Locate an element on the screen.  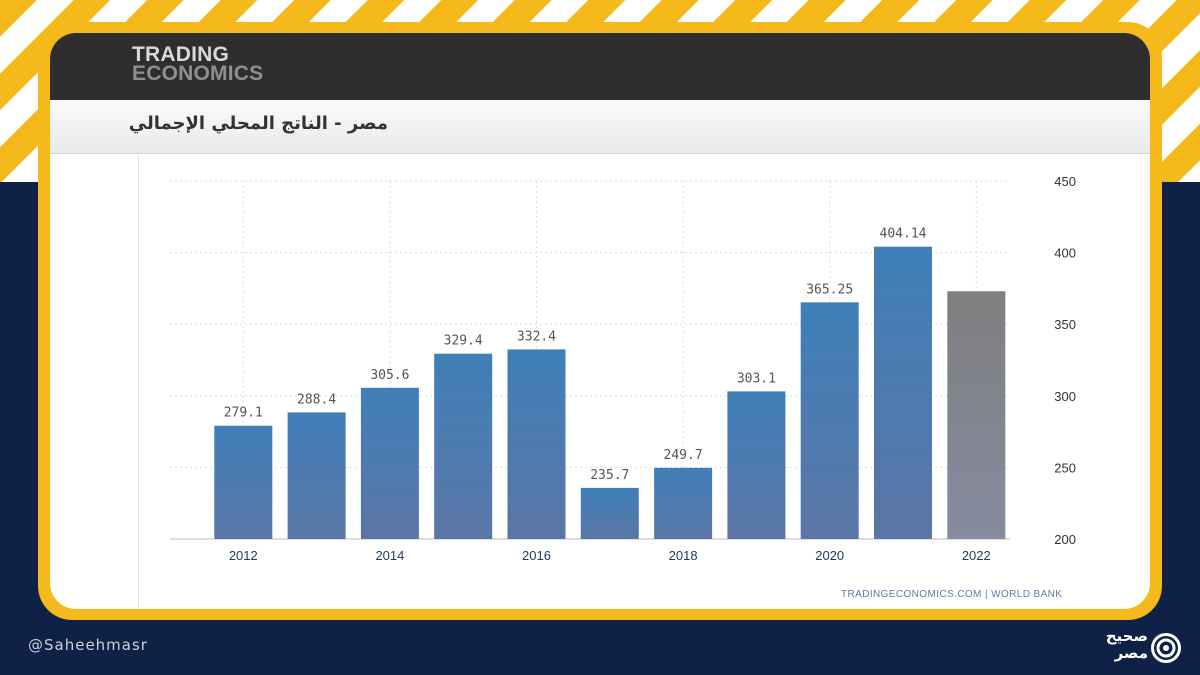
data-label: 249.7 is located at coordinates (683, 455).